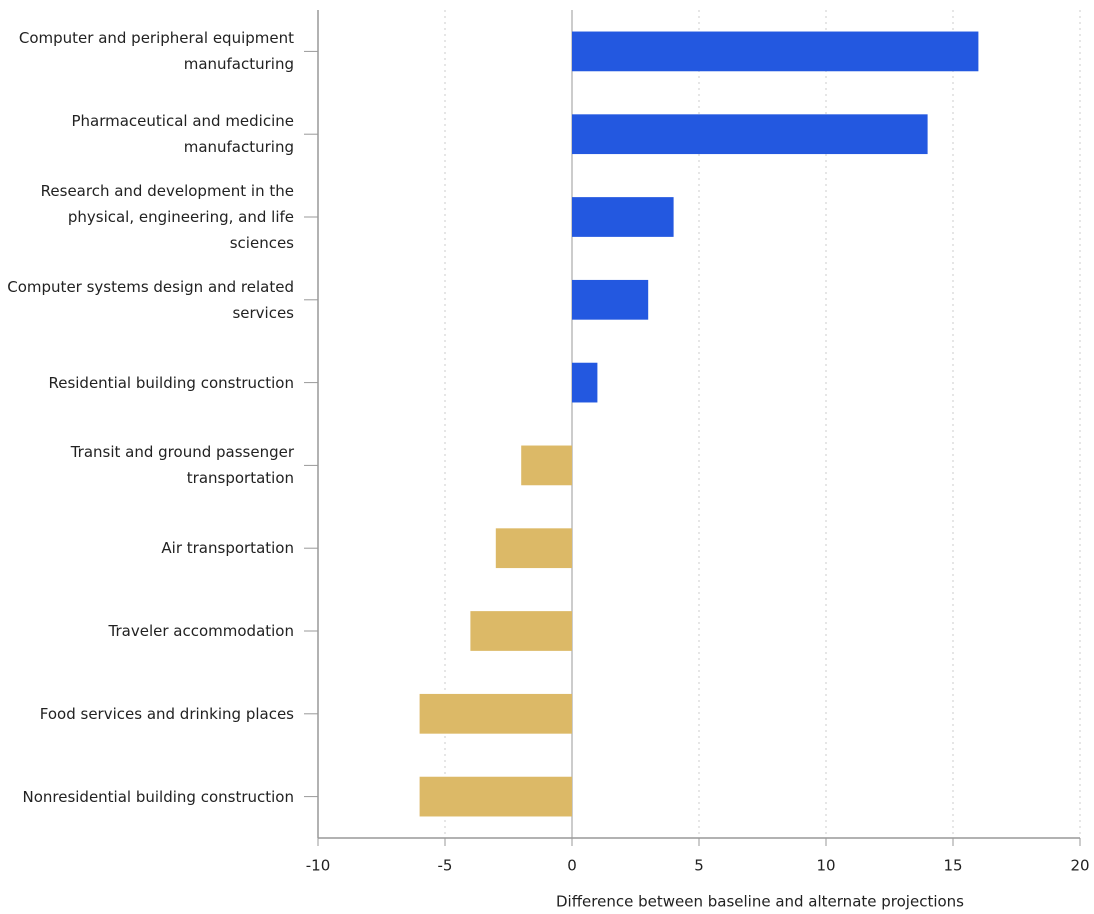 This screenshot has height=914, width=1094. I want to click on x-tick-label: -5, so click(445, 866).